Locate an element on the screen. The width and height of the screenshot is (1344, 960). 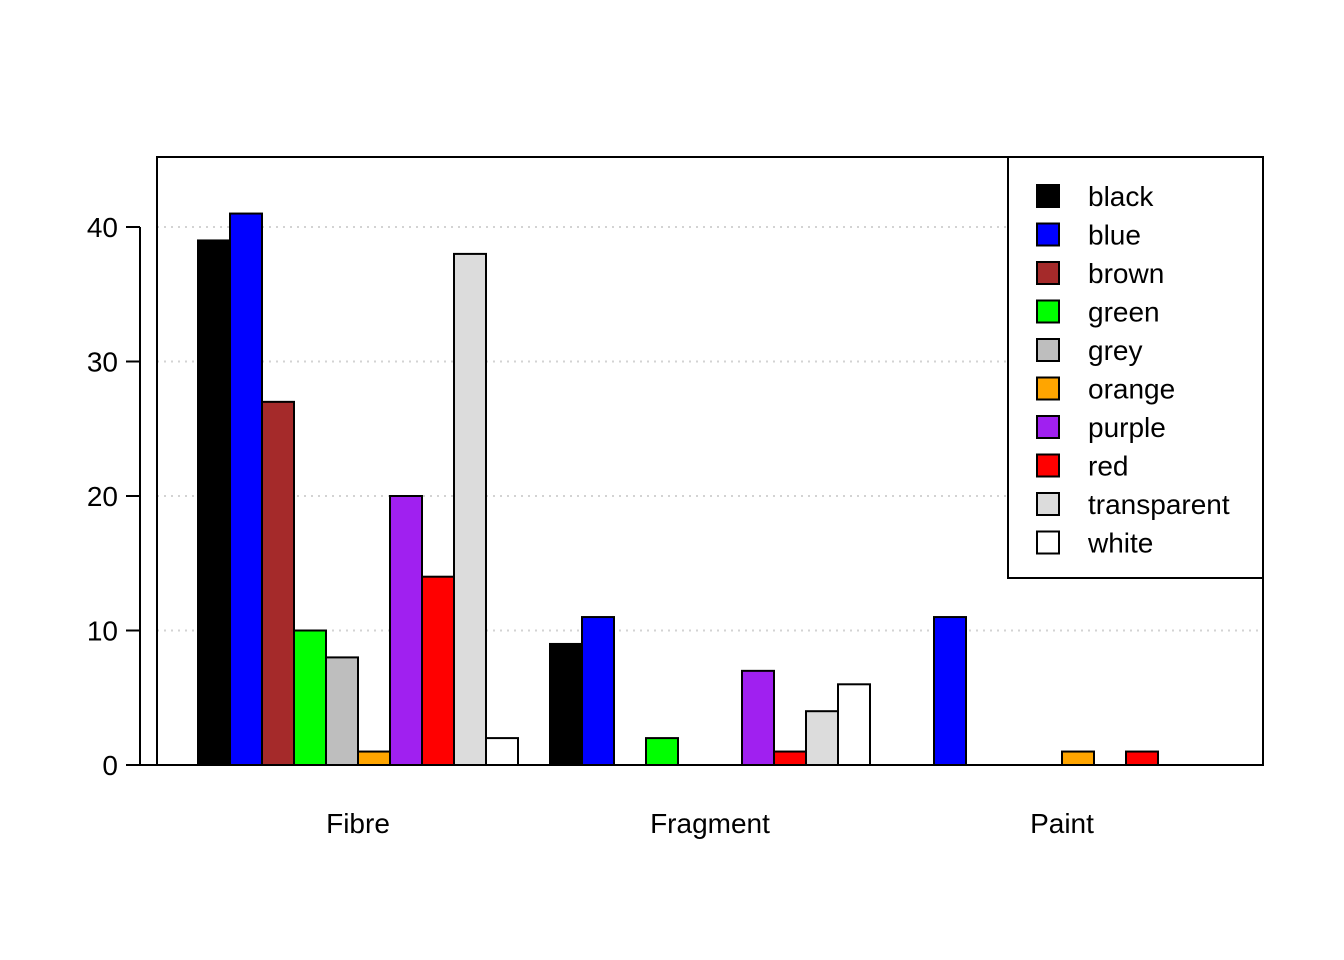
bar-fibre-red is located at coordinates (438, 671).